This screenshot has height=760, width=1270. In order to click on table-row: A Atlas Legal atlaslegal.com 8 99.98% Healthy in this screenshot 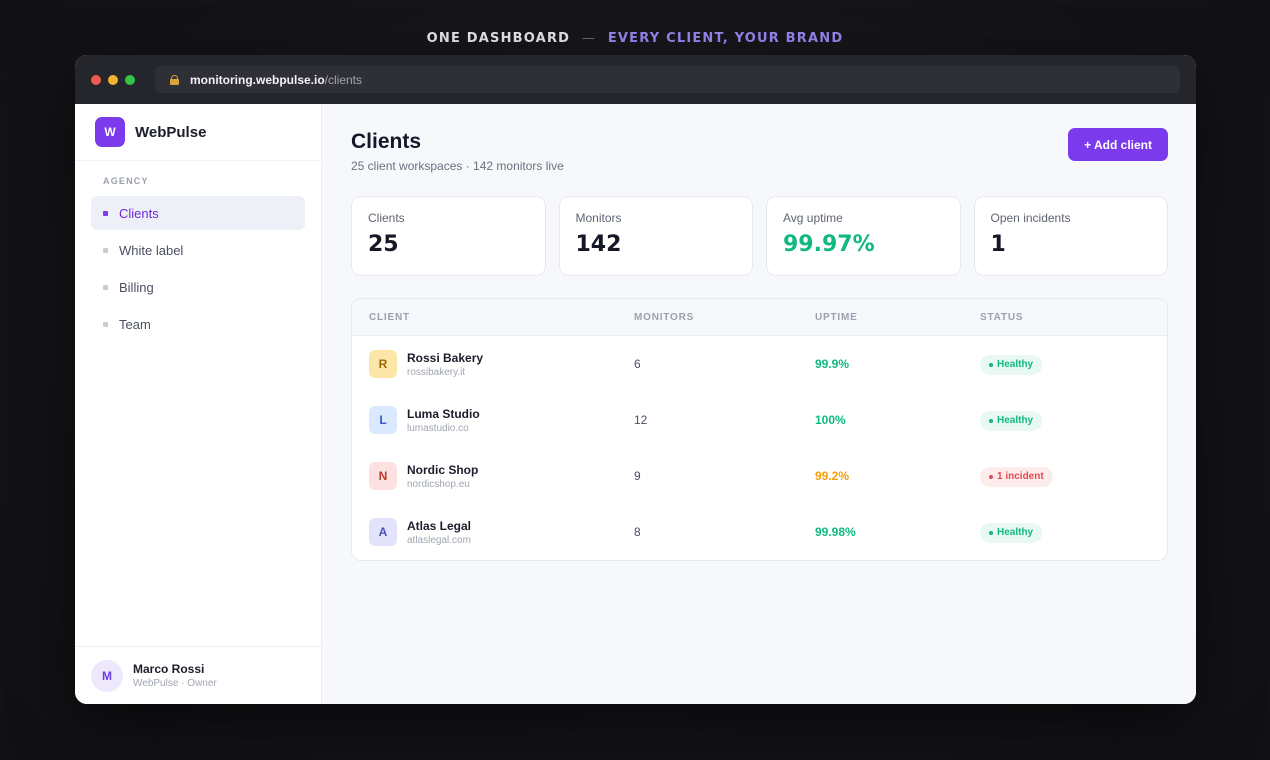, I will do `click(759, 532)`.